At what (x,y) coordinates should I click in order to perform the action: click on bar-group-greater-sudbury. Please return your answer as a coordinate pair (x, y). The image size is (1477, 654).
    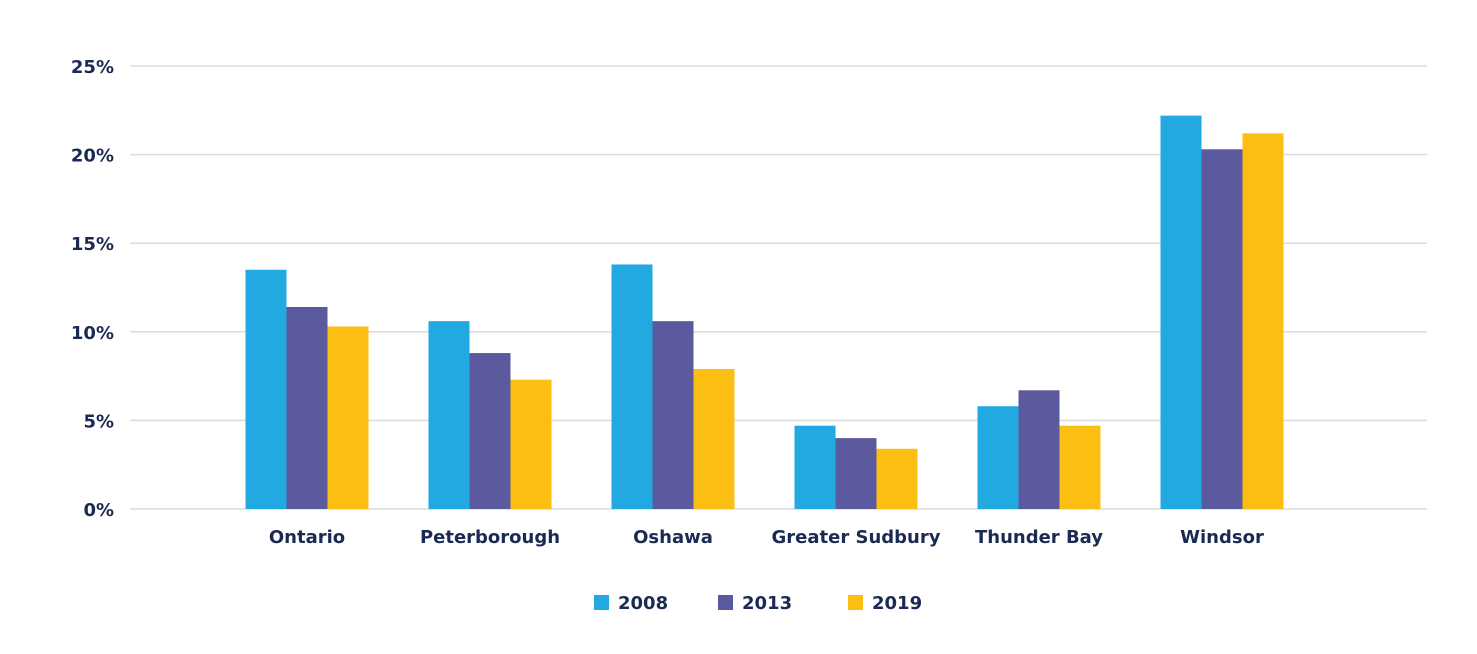
    Looking at the image, I should click on (856, 467).